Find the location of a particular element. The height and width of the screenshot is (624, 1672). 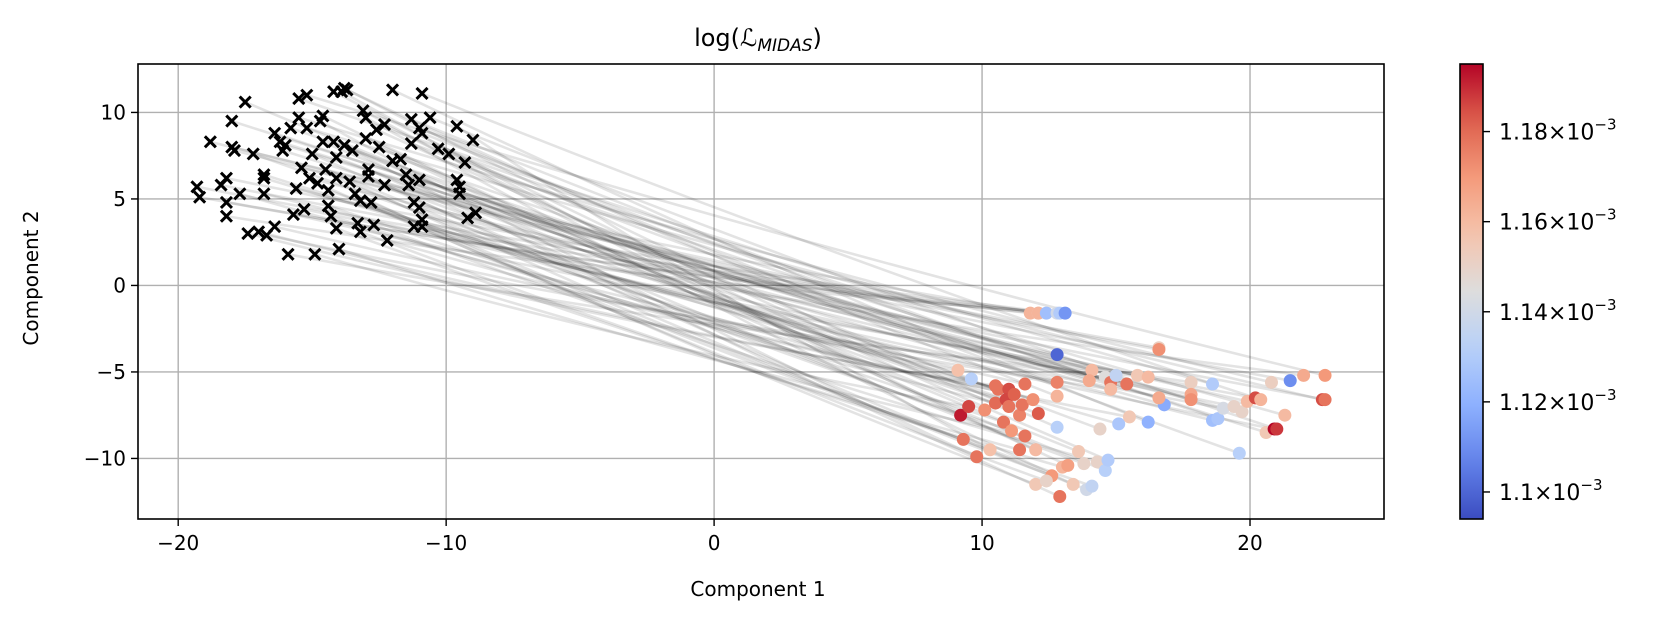

y-tick-label: 10 is located at coordinates (113, 112).